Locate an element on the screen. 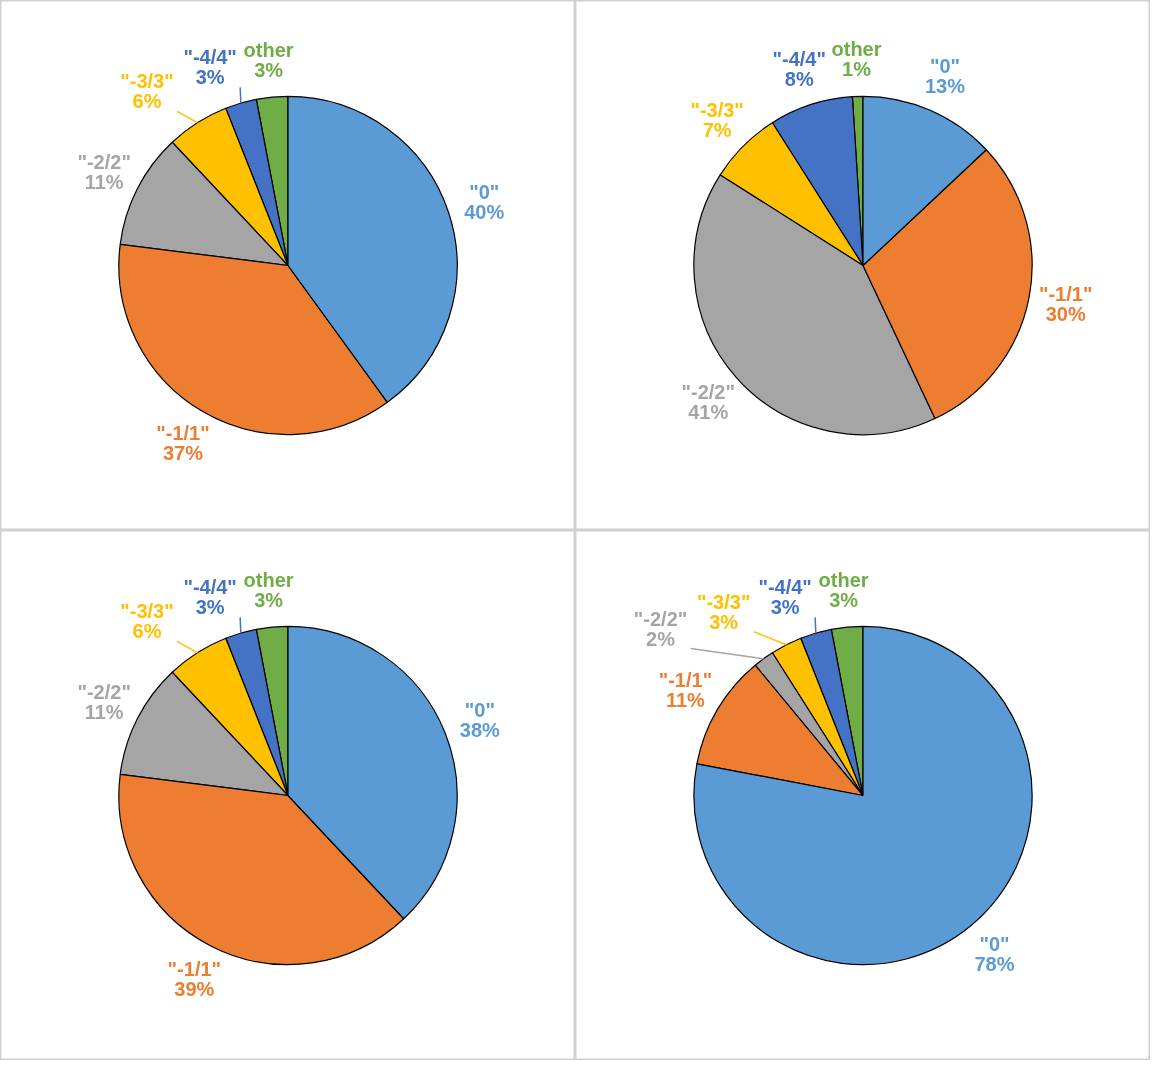 The image size is (1163, 1068). data-label: 40% is located at coordinates (484, 211).